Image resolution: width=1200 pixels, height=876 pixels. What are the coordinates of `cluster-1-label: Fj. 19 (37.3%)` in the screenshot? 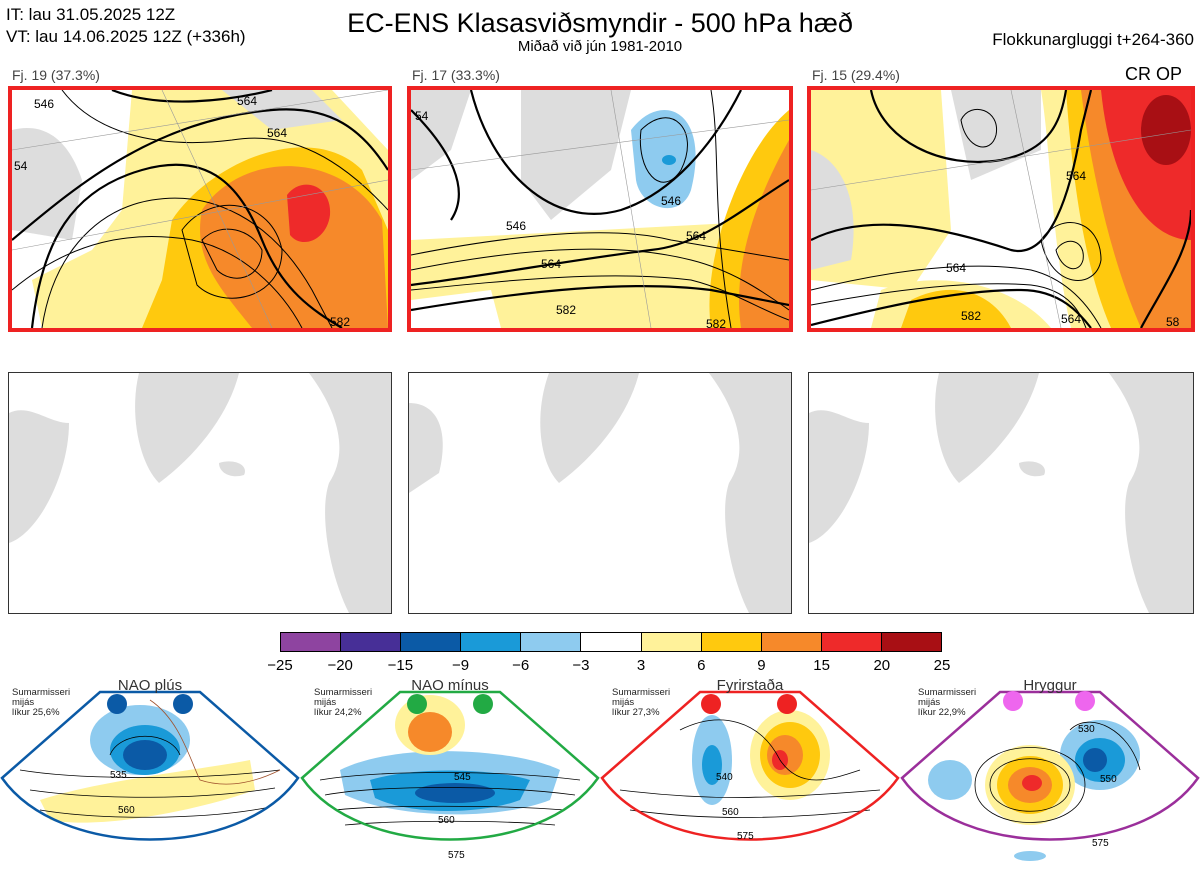 It's located at (56, 75).